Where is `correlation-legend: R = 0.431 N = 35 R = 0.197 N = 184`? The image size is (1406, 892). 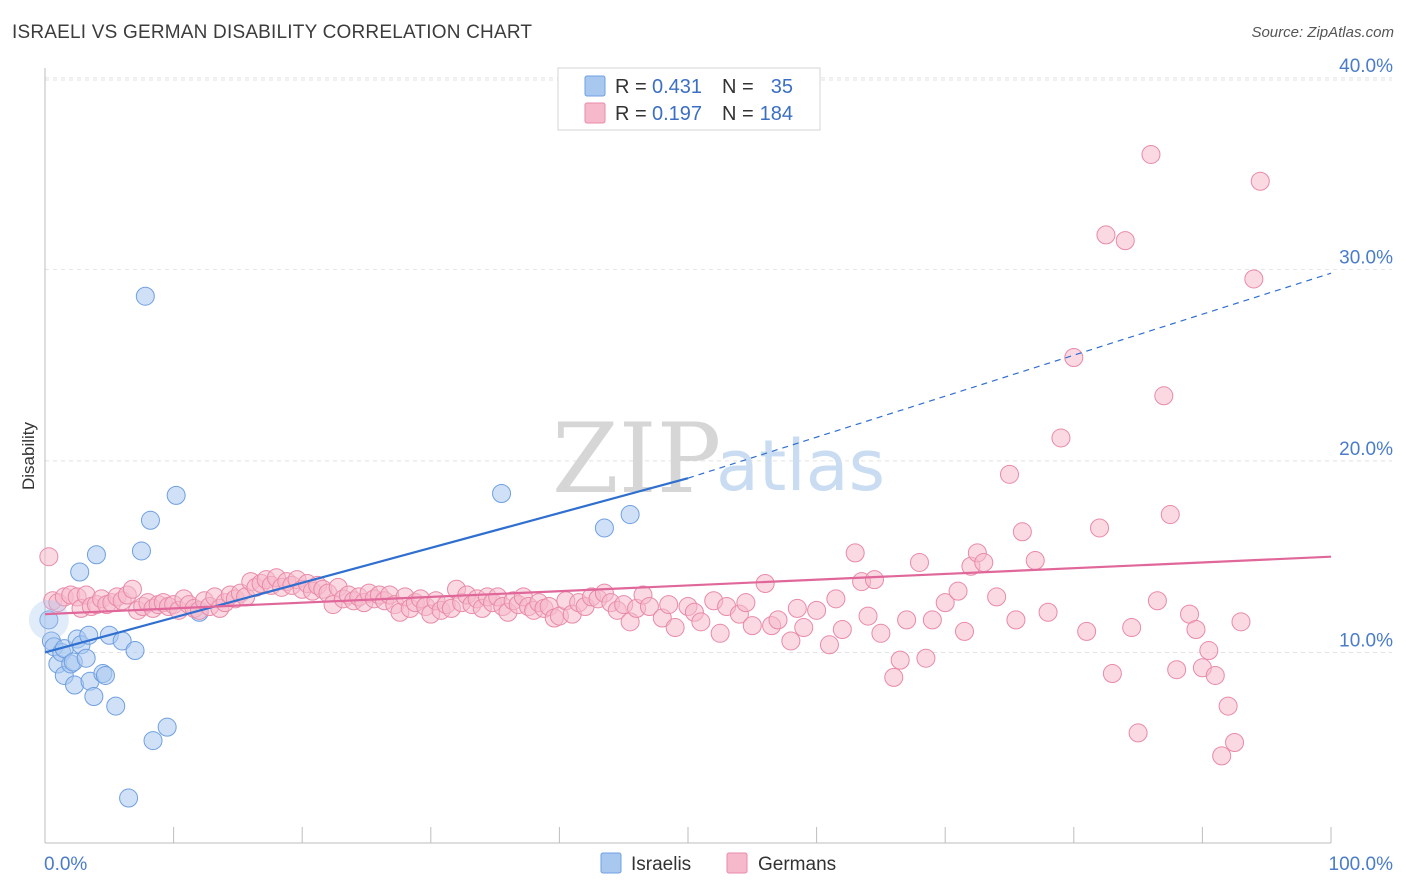
correlation-legend: R = 0.431 N = 35 R = 0.197 N = 184 is located at coordinates (689, 99).